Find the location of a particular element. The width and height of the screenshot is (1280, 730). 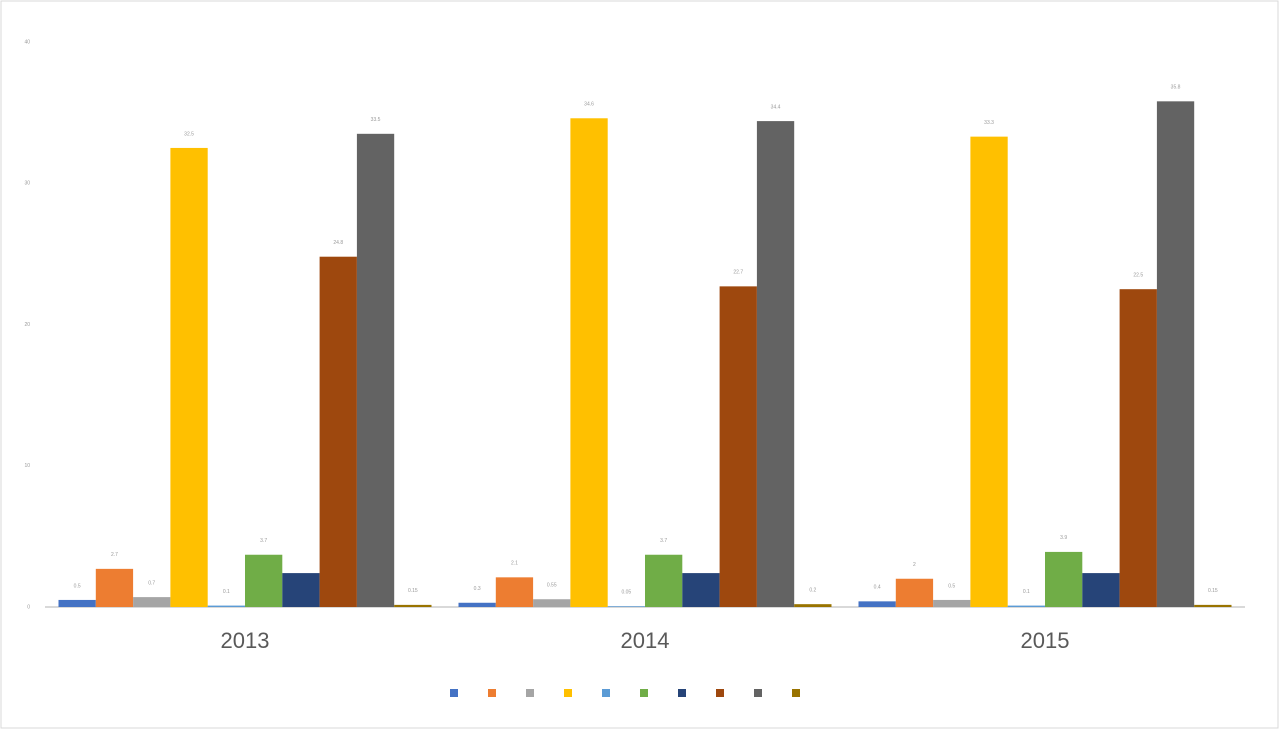

y-tick-label: 40 is located at coordinates (27, 42).